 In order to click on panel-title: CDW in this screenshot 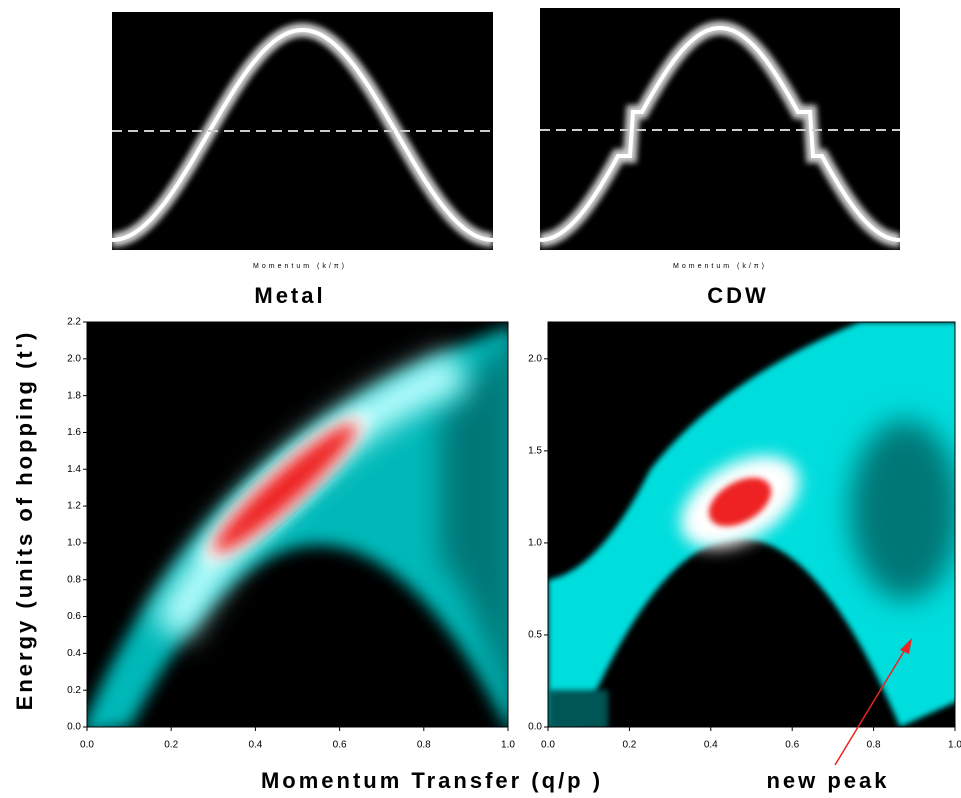, I will do `click(738, 295)`.